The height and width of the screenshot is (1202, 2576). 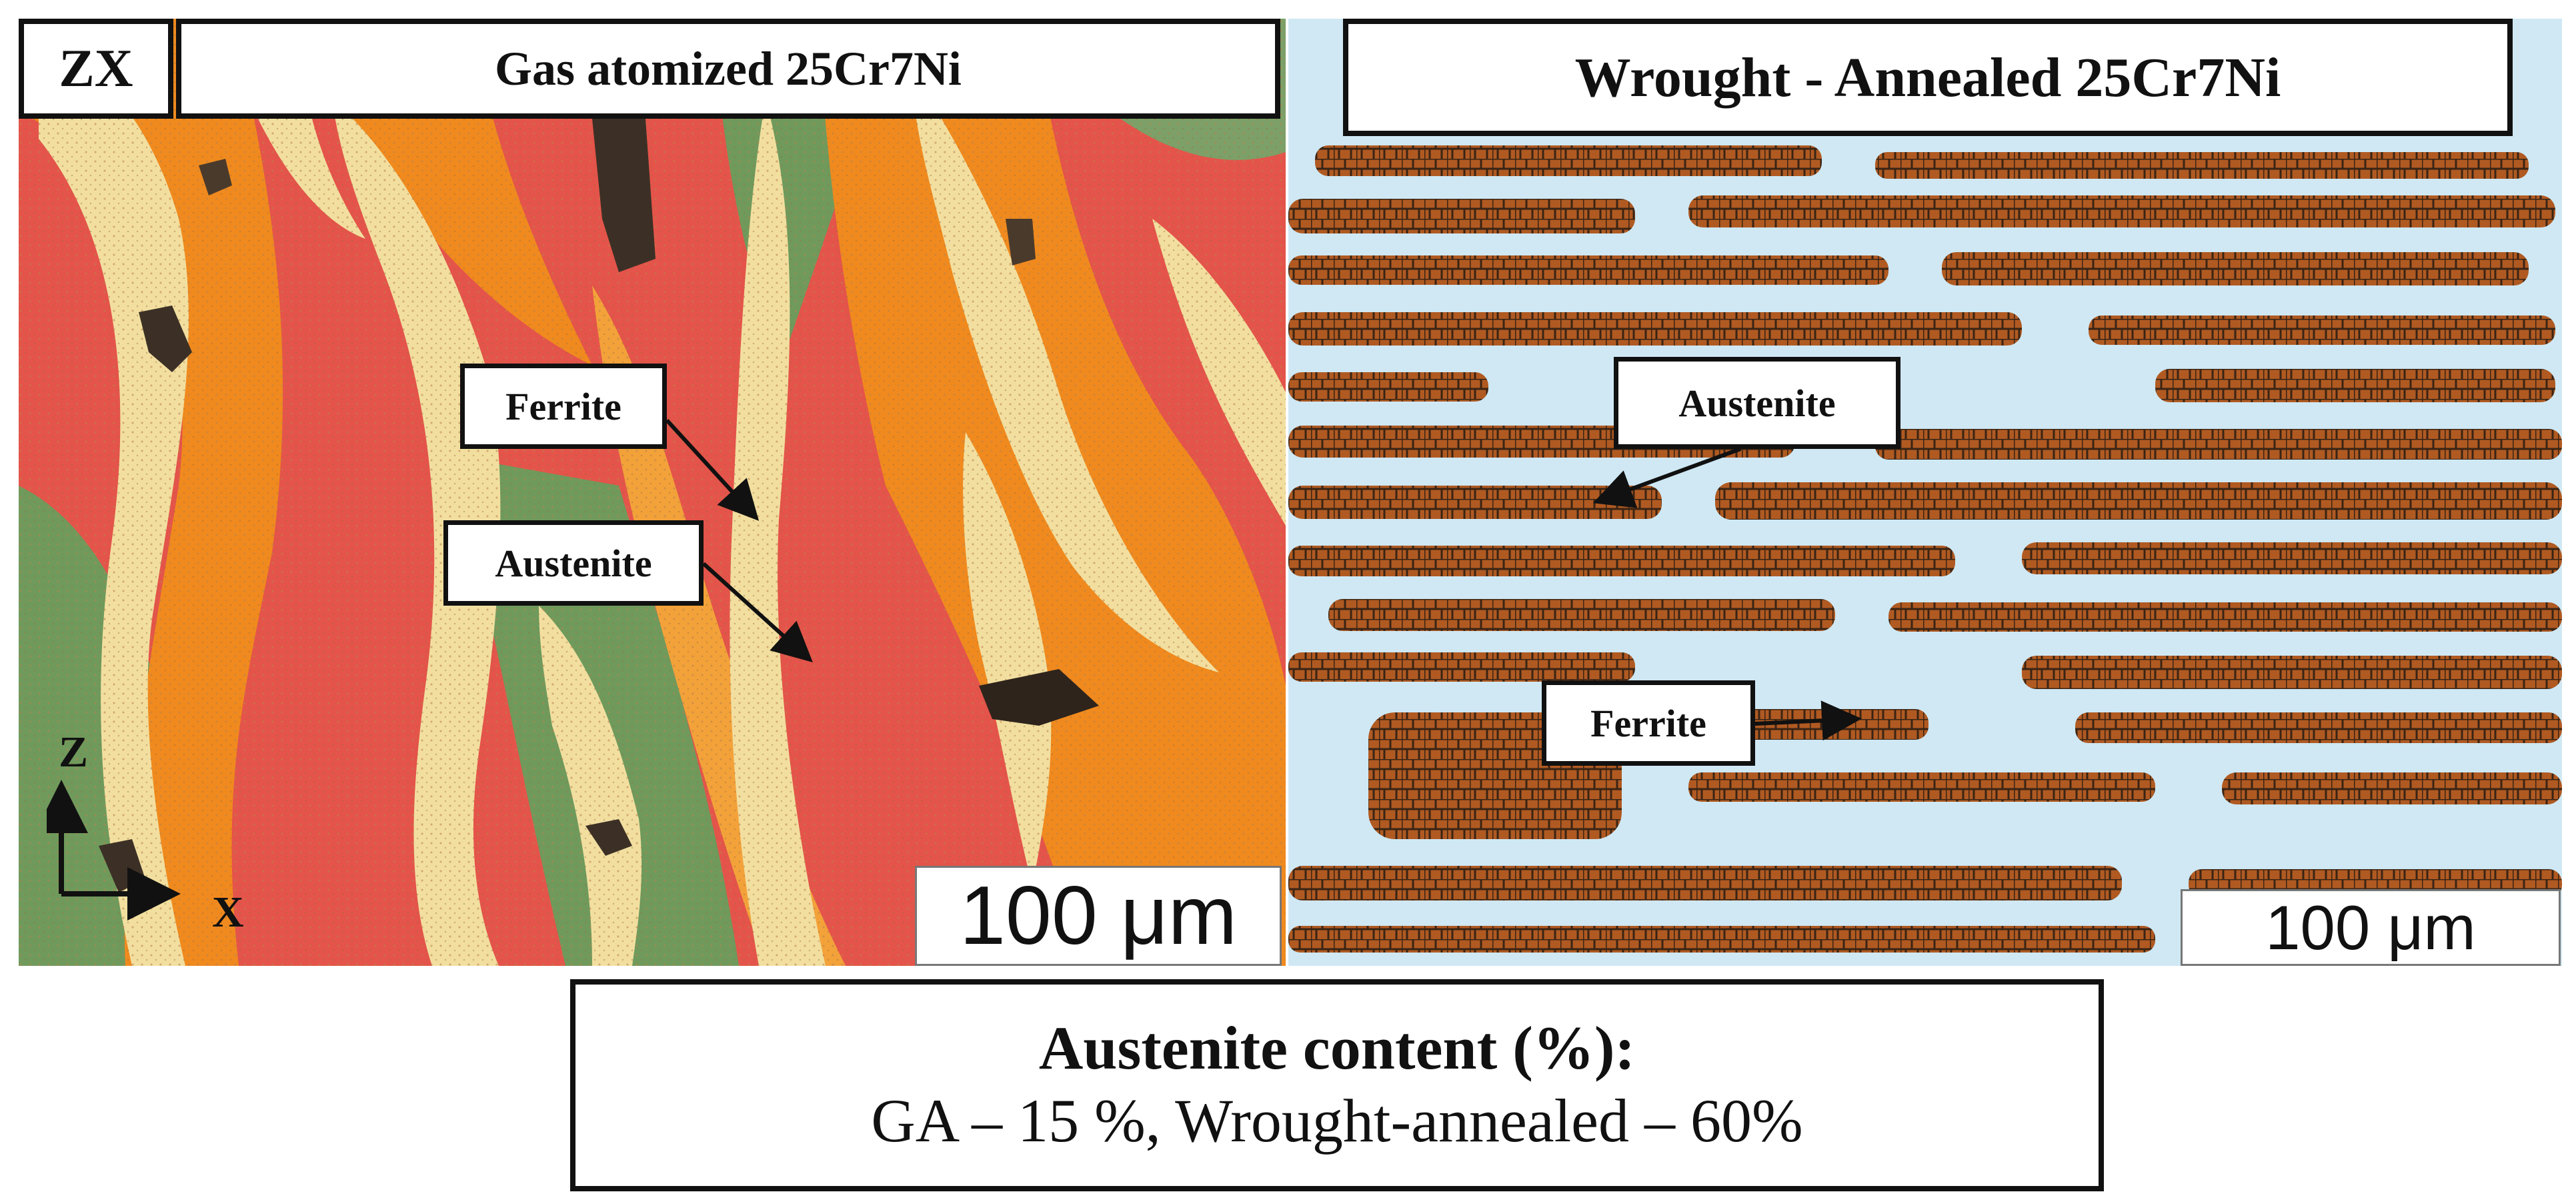 I want to click on right-panel-title: Wrought - Annealed 25Cr7Ni, so click(x=1928, y=77).